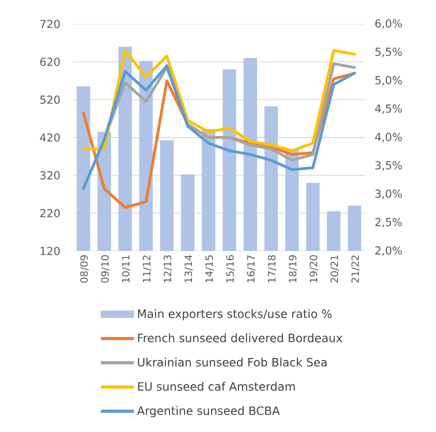 This screenshot has height=432, width=436. Describe the element at coordinates (388, 24) in the screenshot. I see `y2-tick-label: 6,0%` at that location.